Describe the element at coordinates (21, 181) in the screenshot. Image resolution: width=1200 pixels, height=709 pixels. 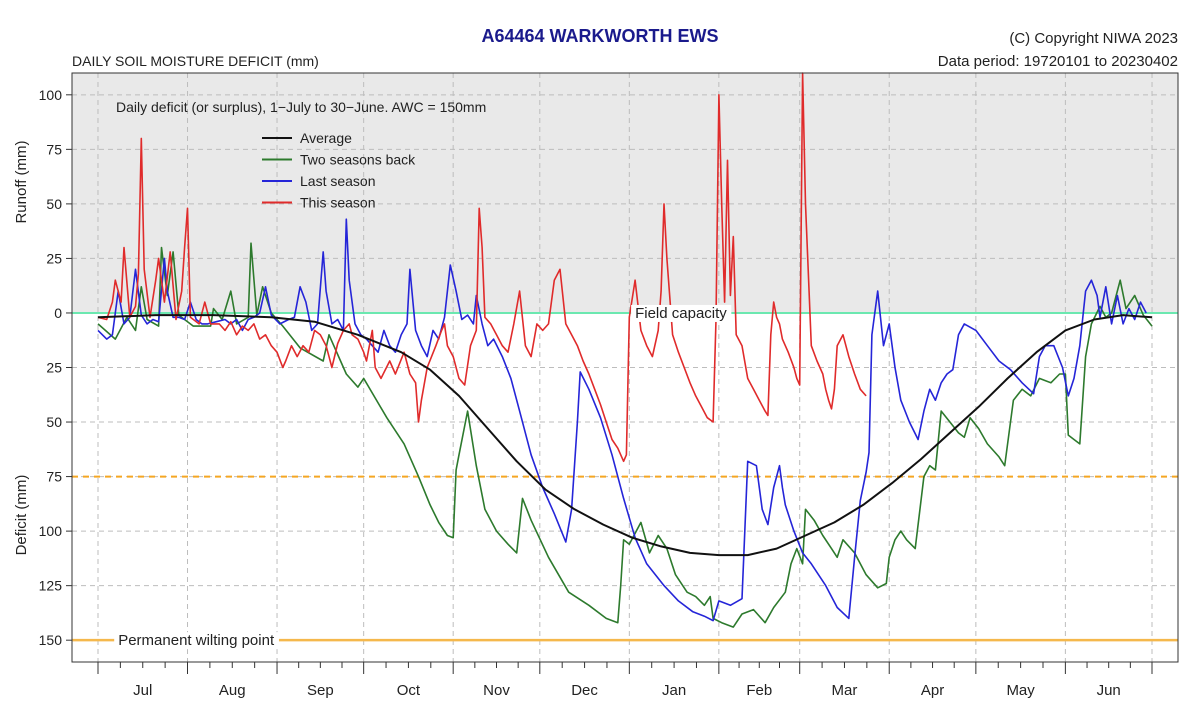
I see `y-axis-label-runoff: Runoff (mm)` at that location.